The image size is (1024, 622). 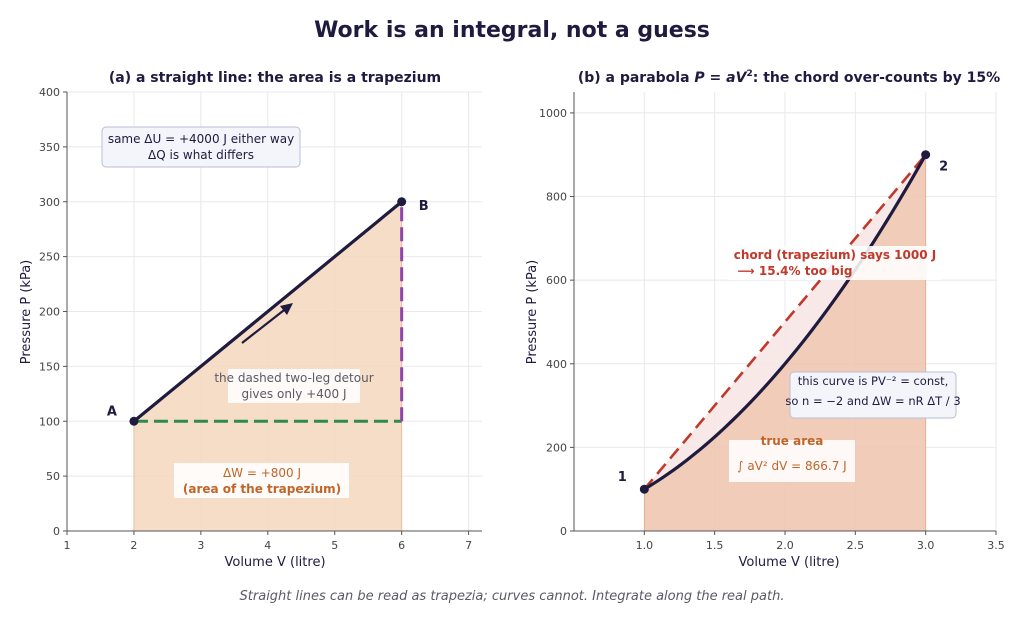 I want to click on panel-b-ytick-label: 0, so click(x=563, y=531).